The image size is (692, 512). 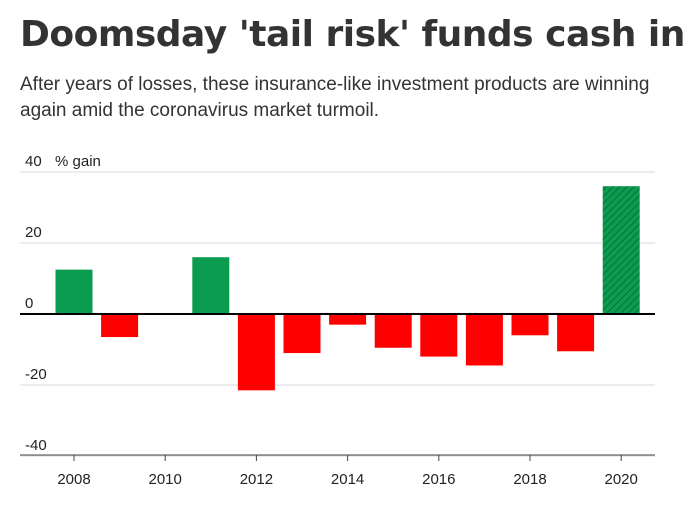 I want to click on y-tick-label: 40, so click(x=33, y=161).